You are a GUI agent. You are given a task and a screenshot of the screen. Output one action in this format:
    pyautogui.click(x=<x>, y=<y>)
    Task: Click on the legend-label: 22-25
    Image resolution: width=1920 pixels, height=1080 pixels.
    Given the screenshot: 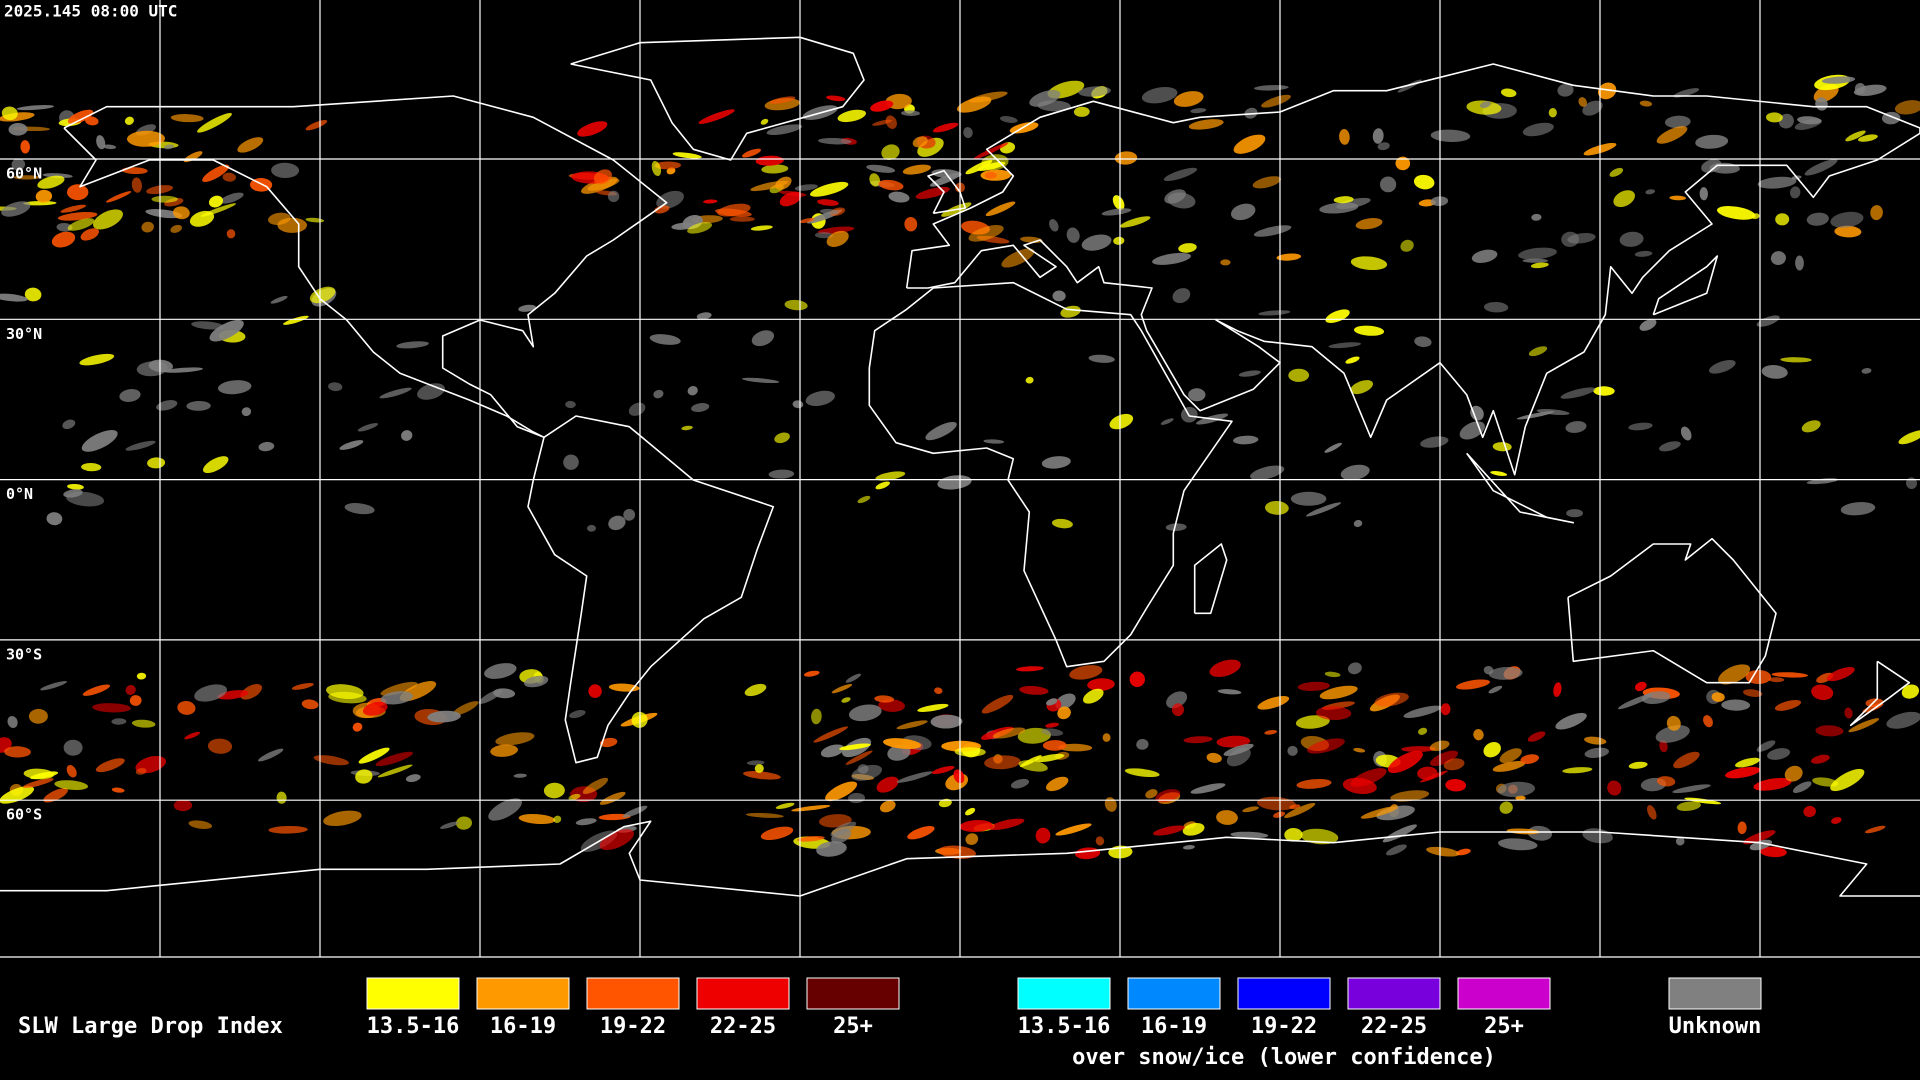 What is the action you would take?
    pyautogui.click(x=1394, y=1026)
    